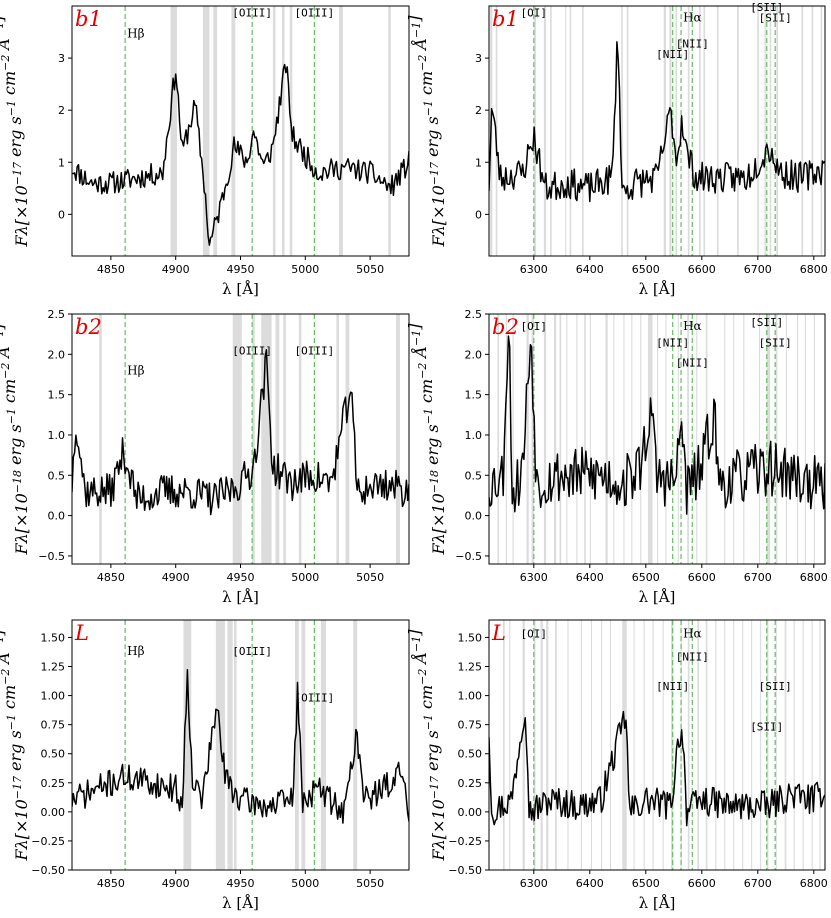 Image resolution: width=831 pixels, height=918 pixels. I want to click on x-tick-label: 6700, so click(758, 577).